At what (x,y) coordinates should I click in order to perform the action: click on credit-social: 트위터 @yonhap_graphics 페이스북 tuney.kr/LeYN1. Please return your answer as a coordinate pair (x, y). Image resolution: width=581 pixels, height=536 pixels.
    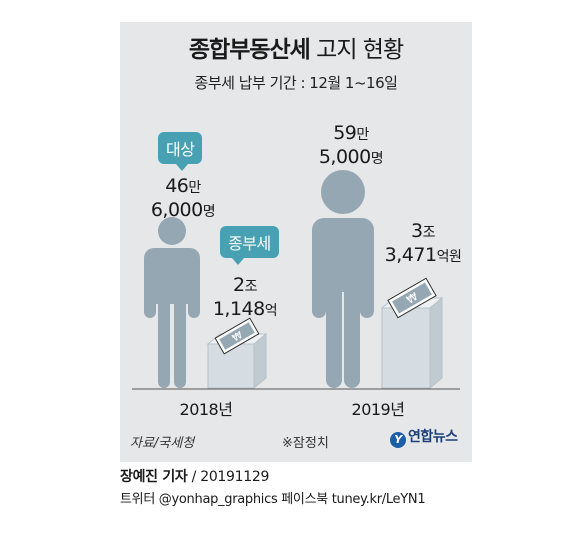
    Looking at the image, I should click on (273, 499).